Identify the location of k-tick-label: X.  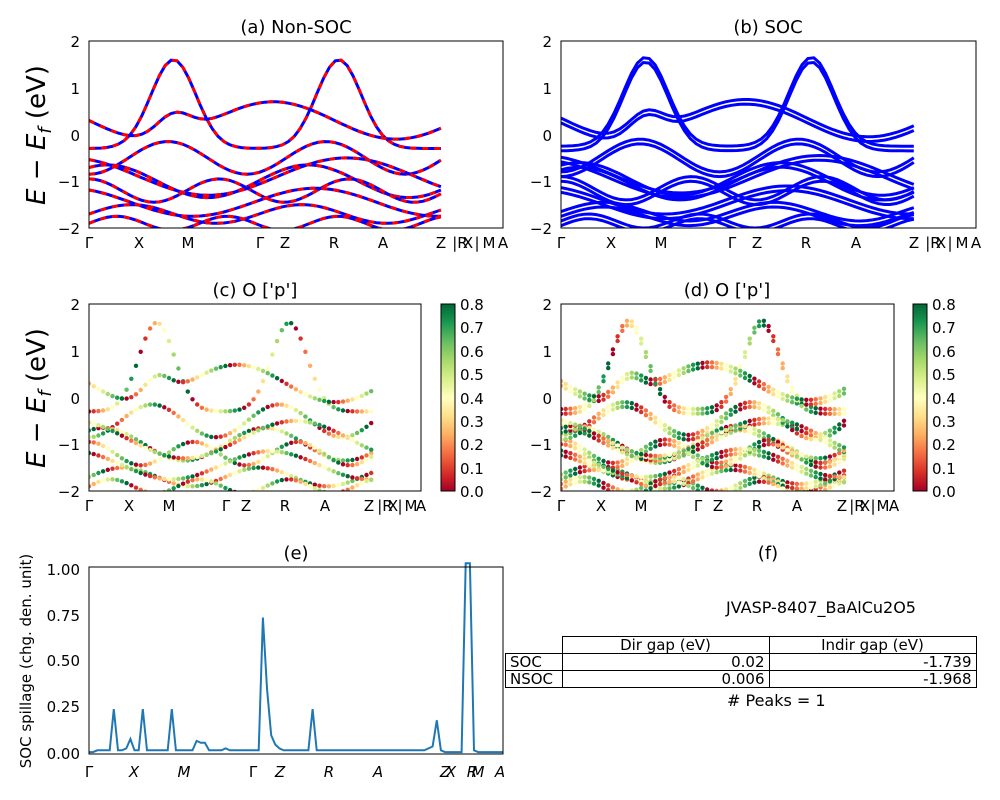
(468, 243).